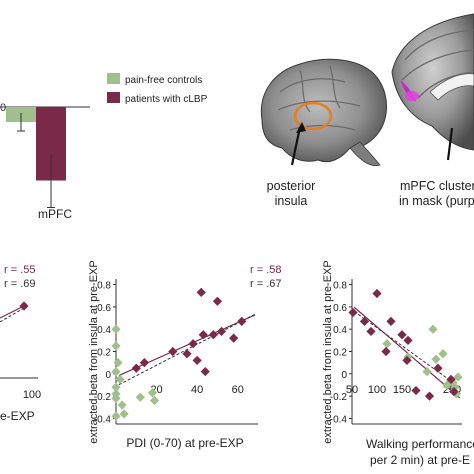  What do you see at coordinates (163, 80) in the screenshot?
I see `legend-label-controls: pain-free controls` at bounding box center [163, 80].